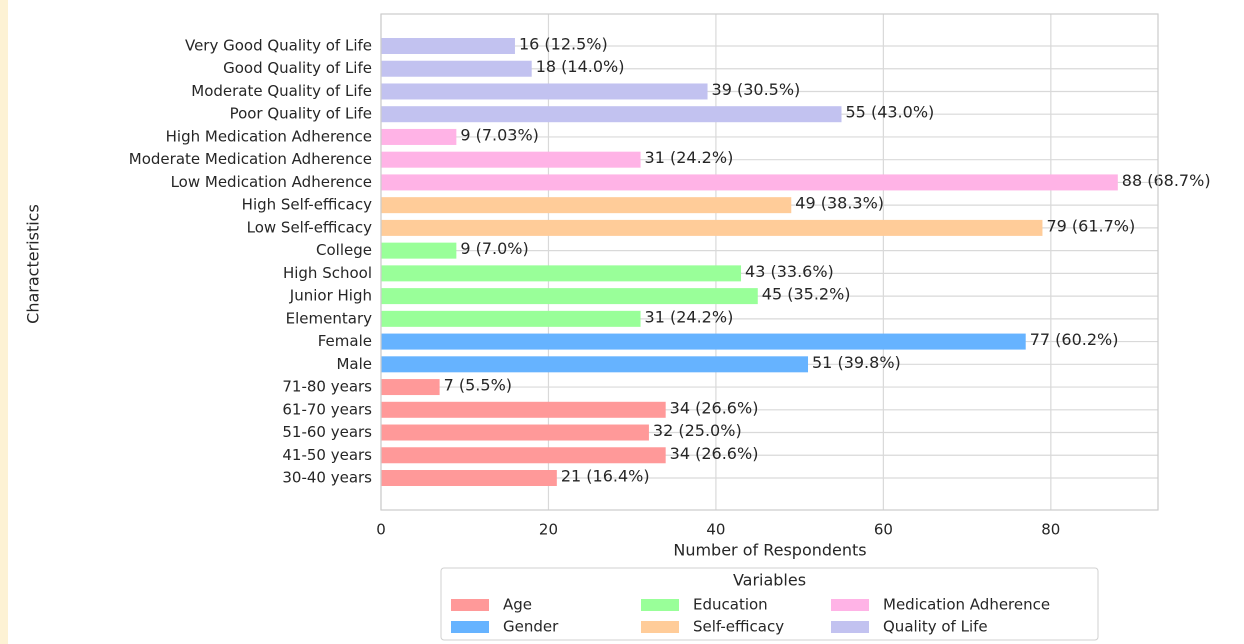 The height and width of the screenshot is (644, 1244). I want to click on value-label: 9 (7.03%), so click(499, 134).